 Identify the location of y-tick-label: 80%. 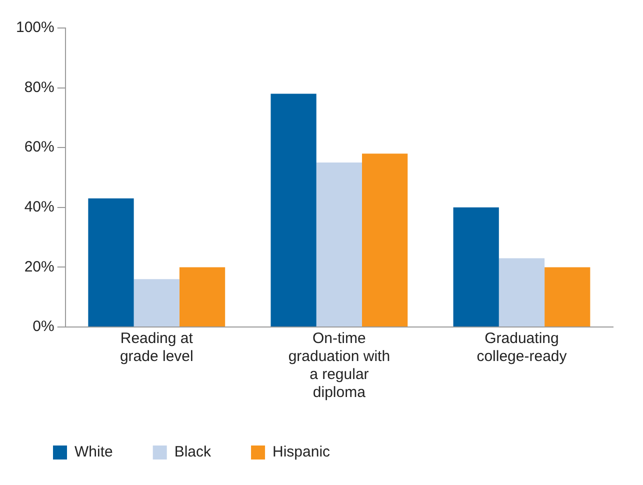
(39, 87).